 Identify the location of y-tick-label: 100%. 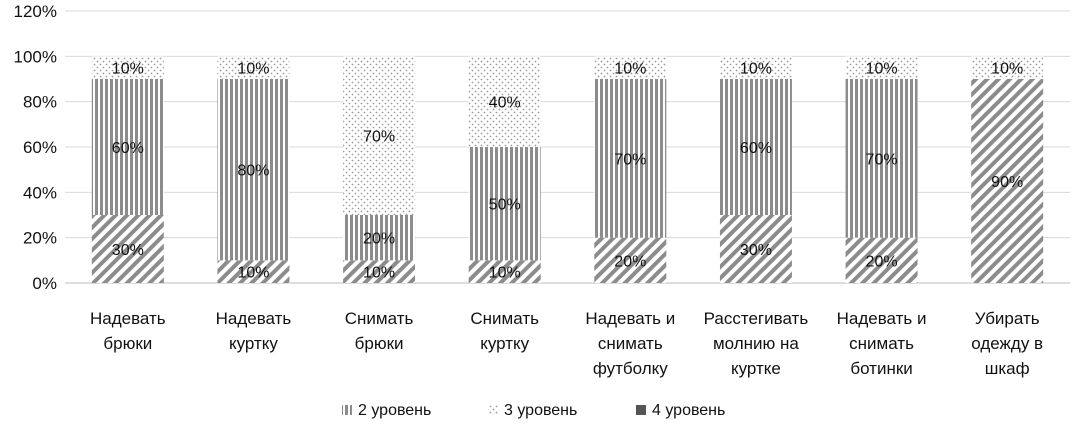
(35, 56).